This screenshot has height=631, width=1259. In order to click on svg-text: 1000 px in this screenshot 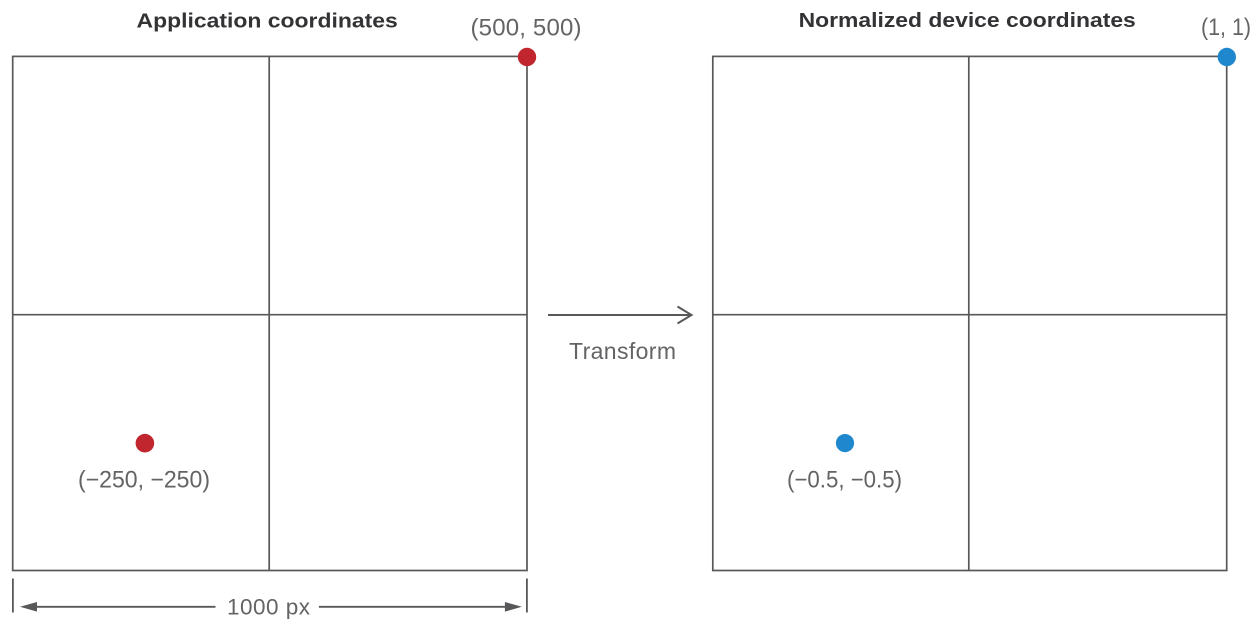, I will do `click(269, 606)`.